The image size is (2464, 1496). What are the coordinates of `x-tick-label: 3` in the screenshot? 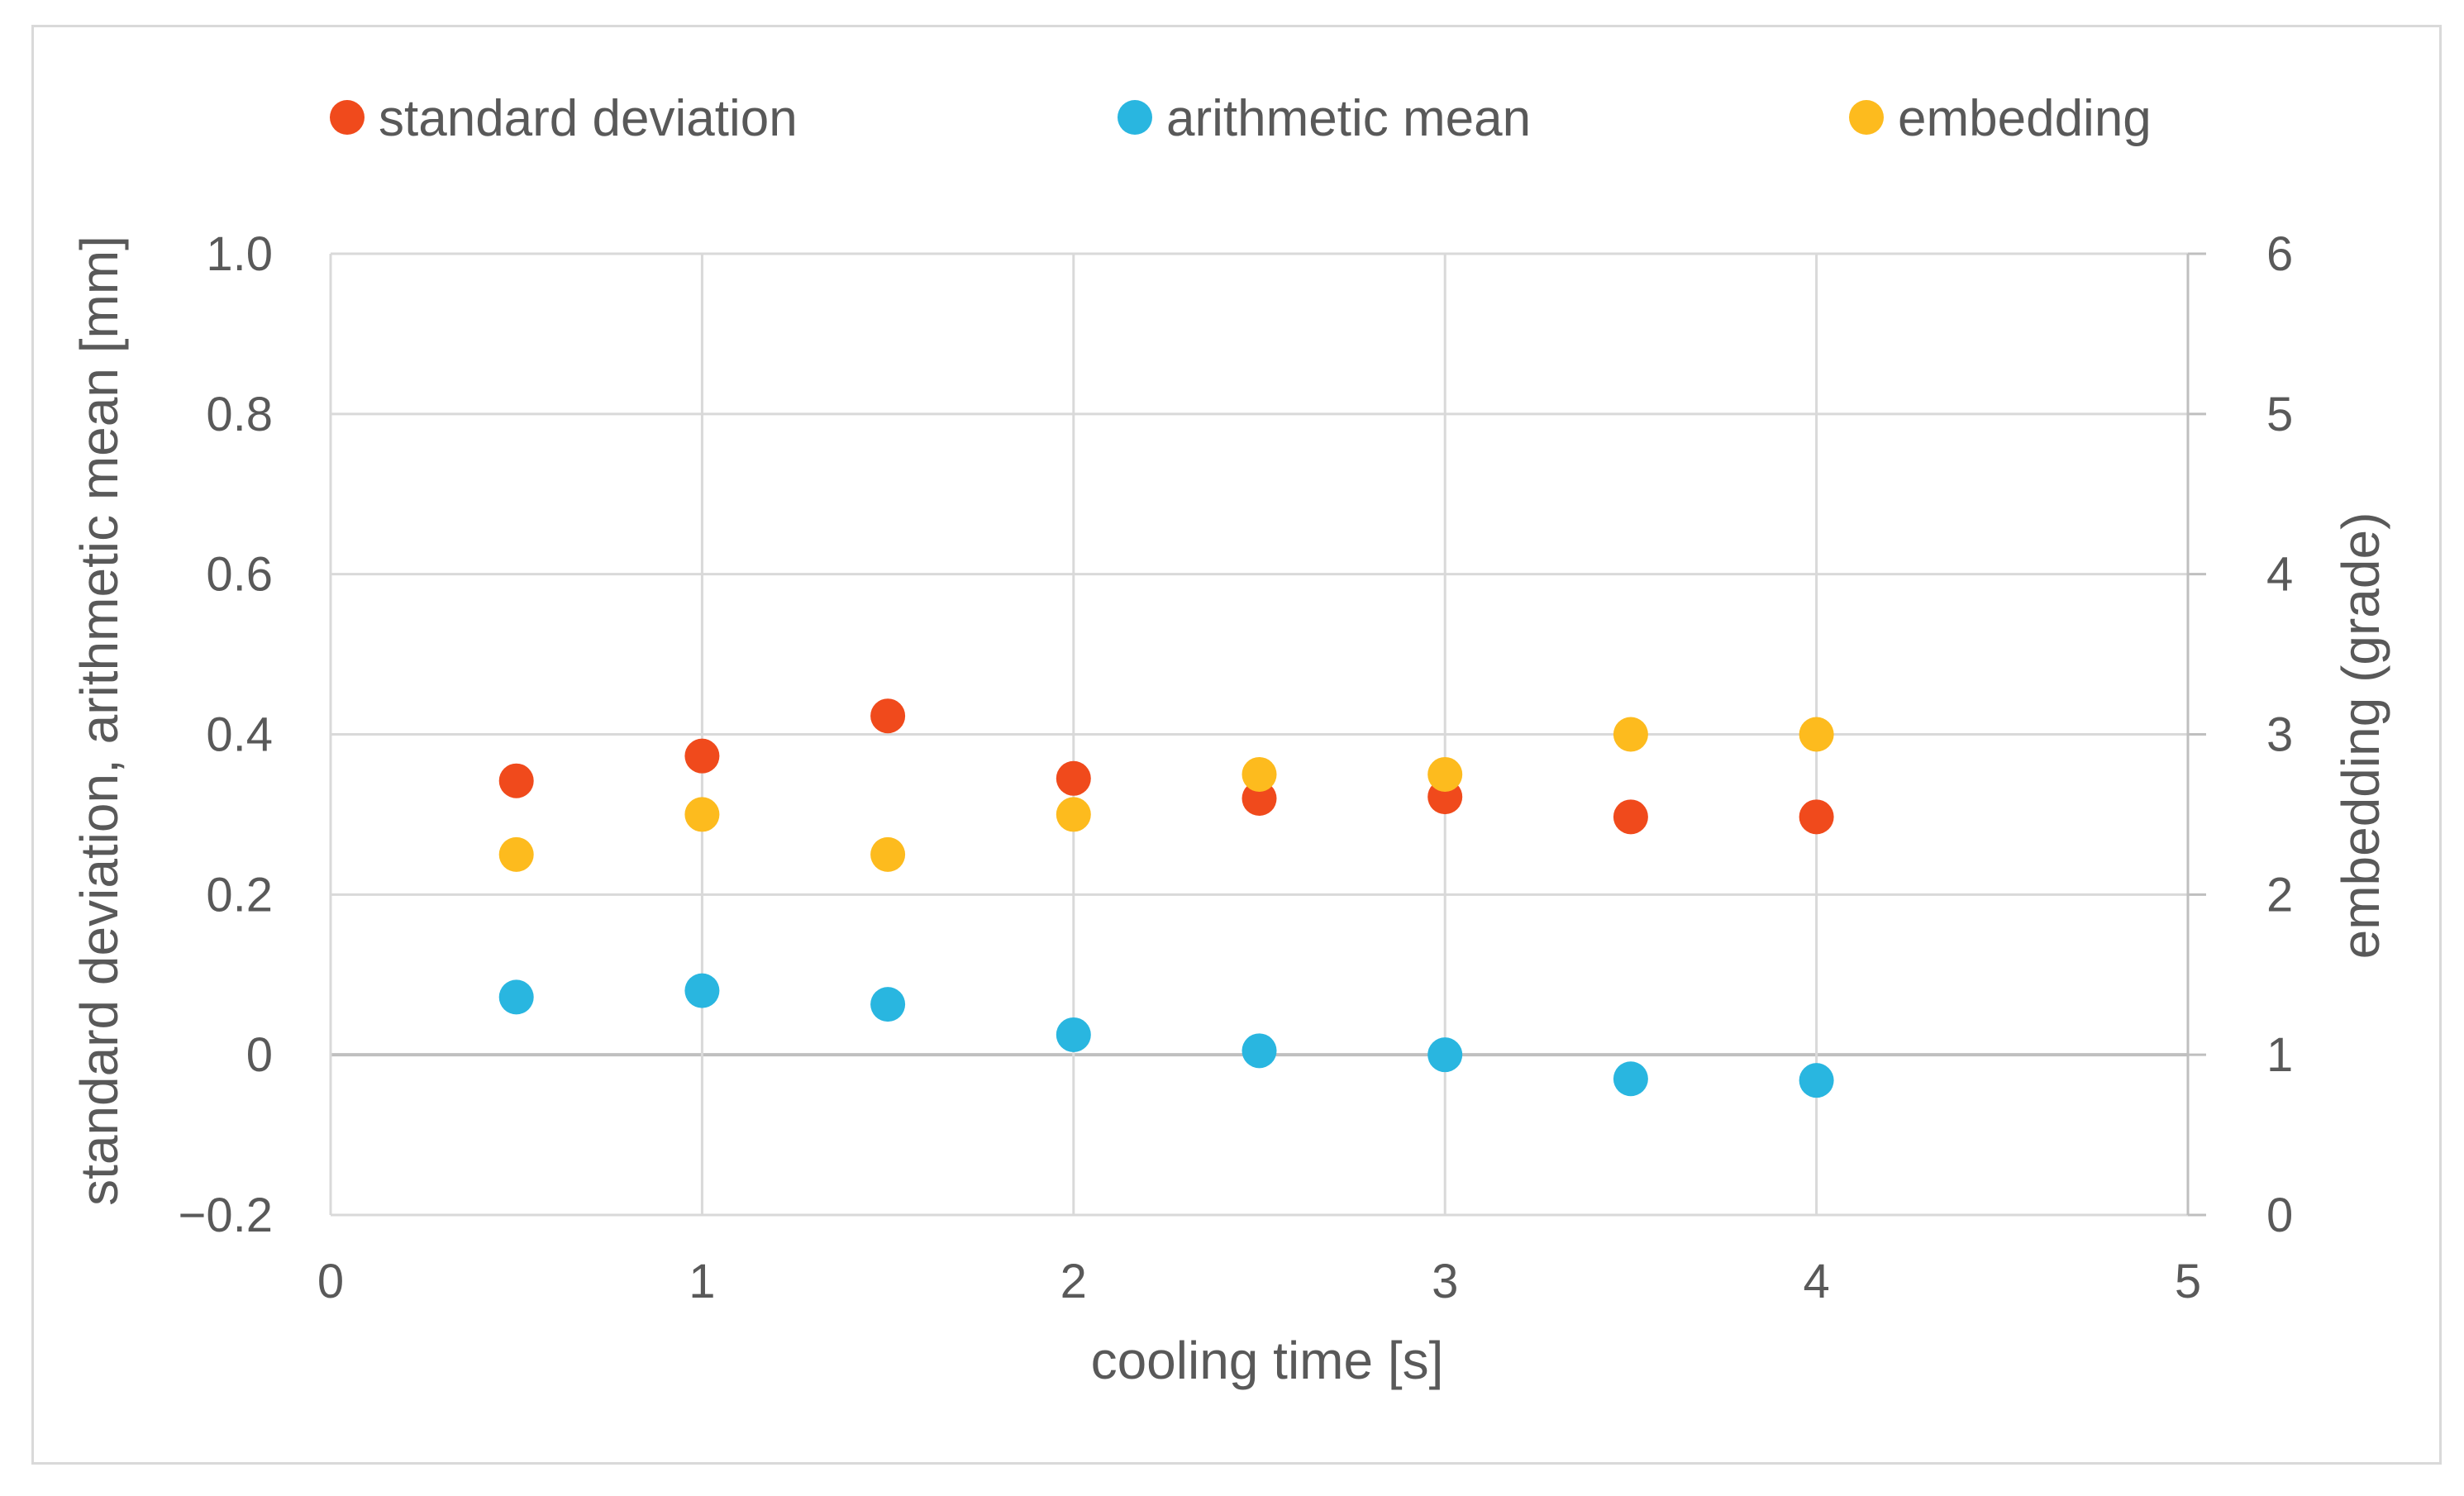 It's located at (1445, 1281).